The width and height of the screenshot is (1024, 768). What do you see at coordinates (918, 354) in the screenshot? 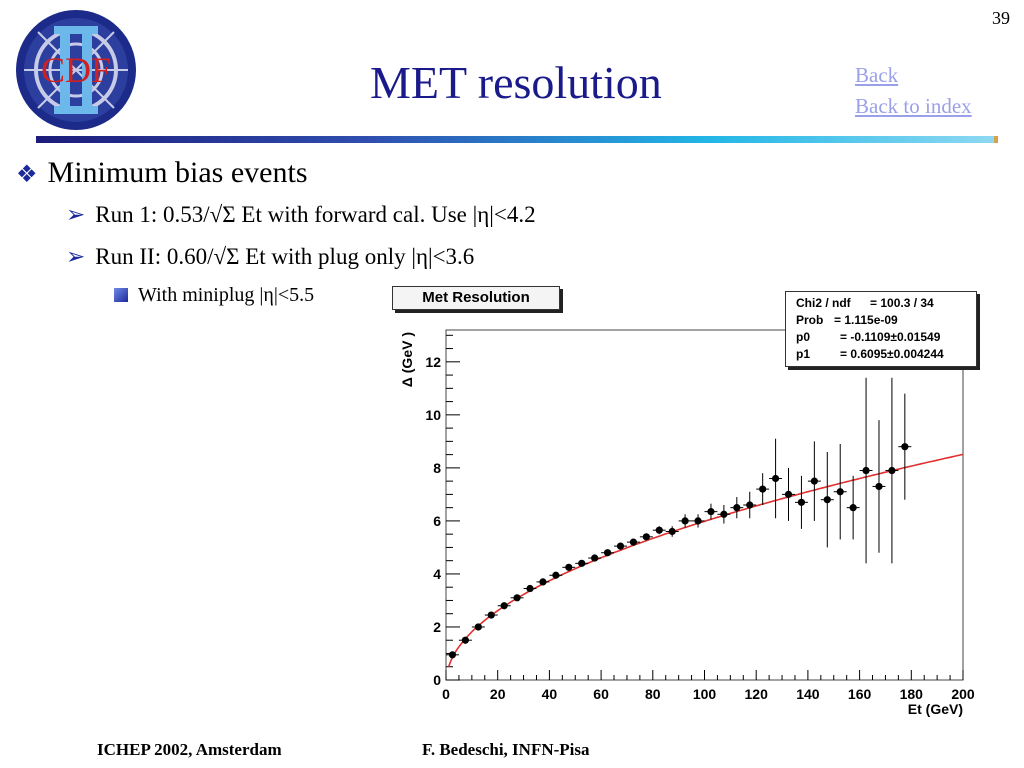
I see `stats-error: 0.004244` at bounding box center [918, 354].